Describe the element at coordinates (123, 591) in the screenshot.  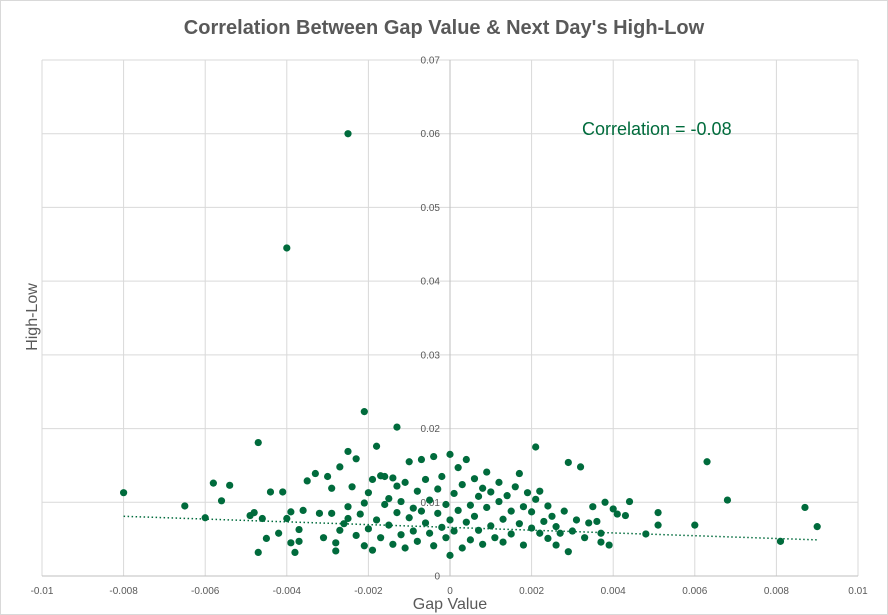
I see `x-tick-label: -0.008` at that location.